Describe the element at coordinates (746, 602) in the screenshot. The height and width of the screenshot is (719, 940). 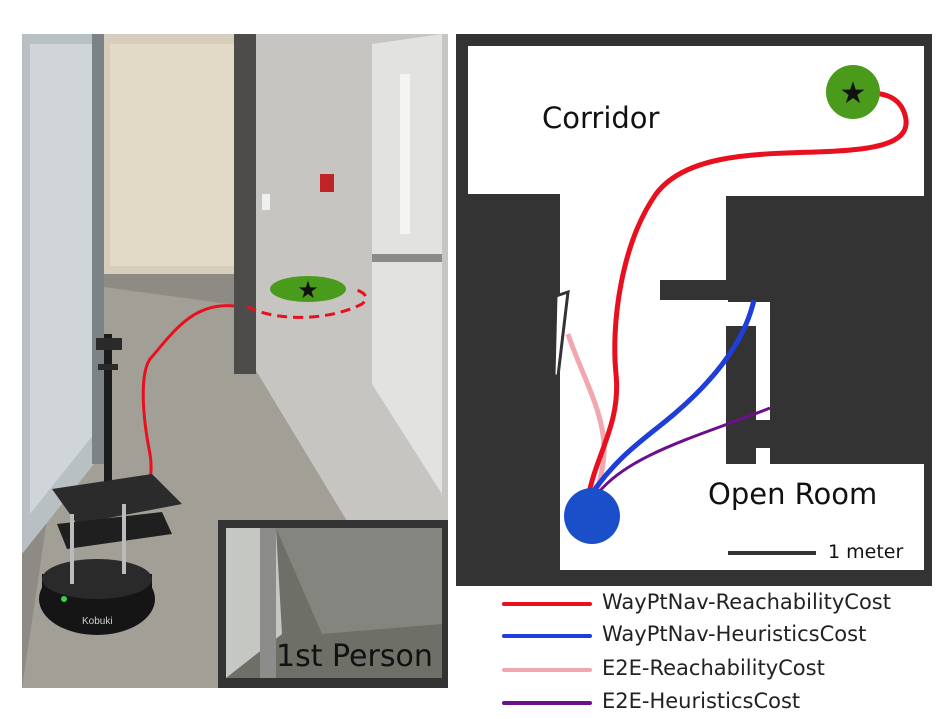
I see `legend-label: WayPtNav-ReachabilityCost` at that location.